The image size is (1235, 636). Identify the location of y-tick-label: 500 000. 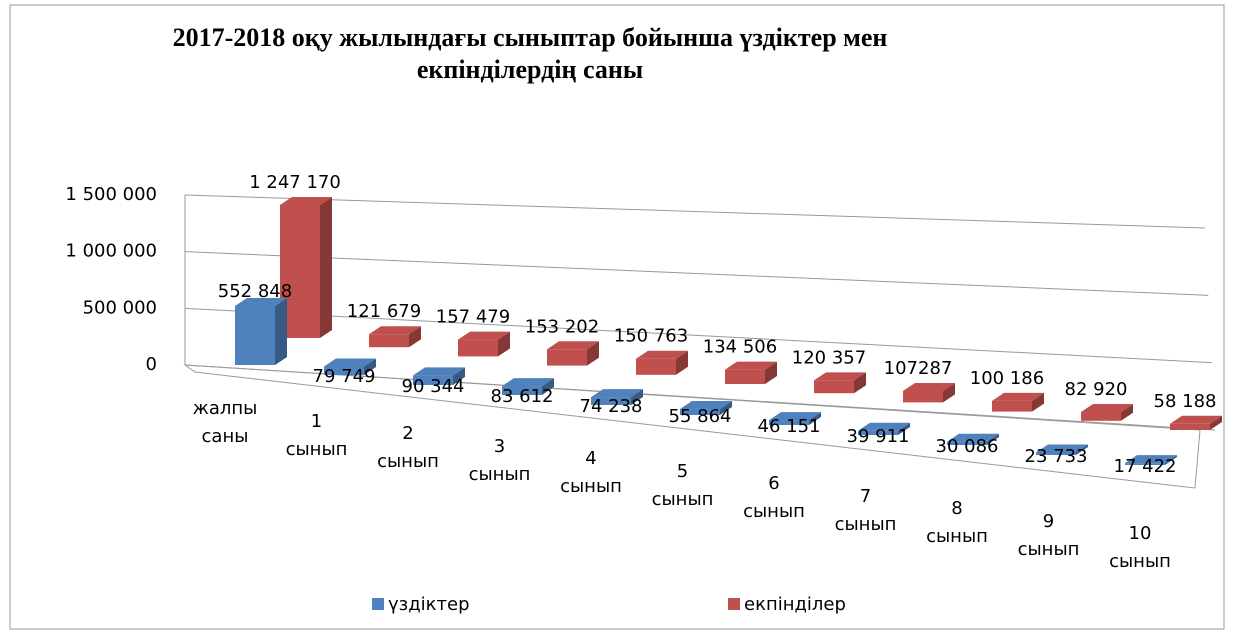
(120, 307).